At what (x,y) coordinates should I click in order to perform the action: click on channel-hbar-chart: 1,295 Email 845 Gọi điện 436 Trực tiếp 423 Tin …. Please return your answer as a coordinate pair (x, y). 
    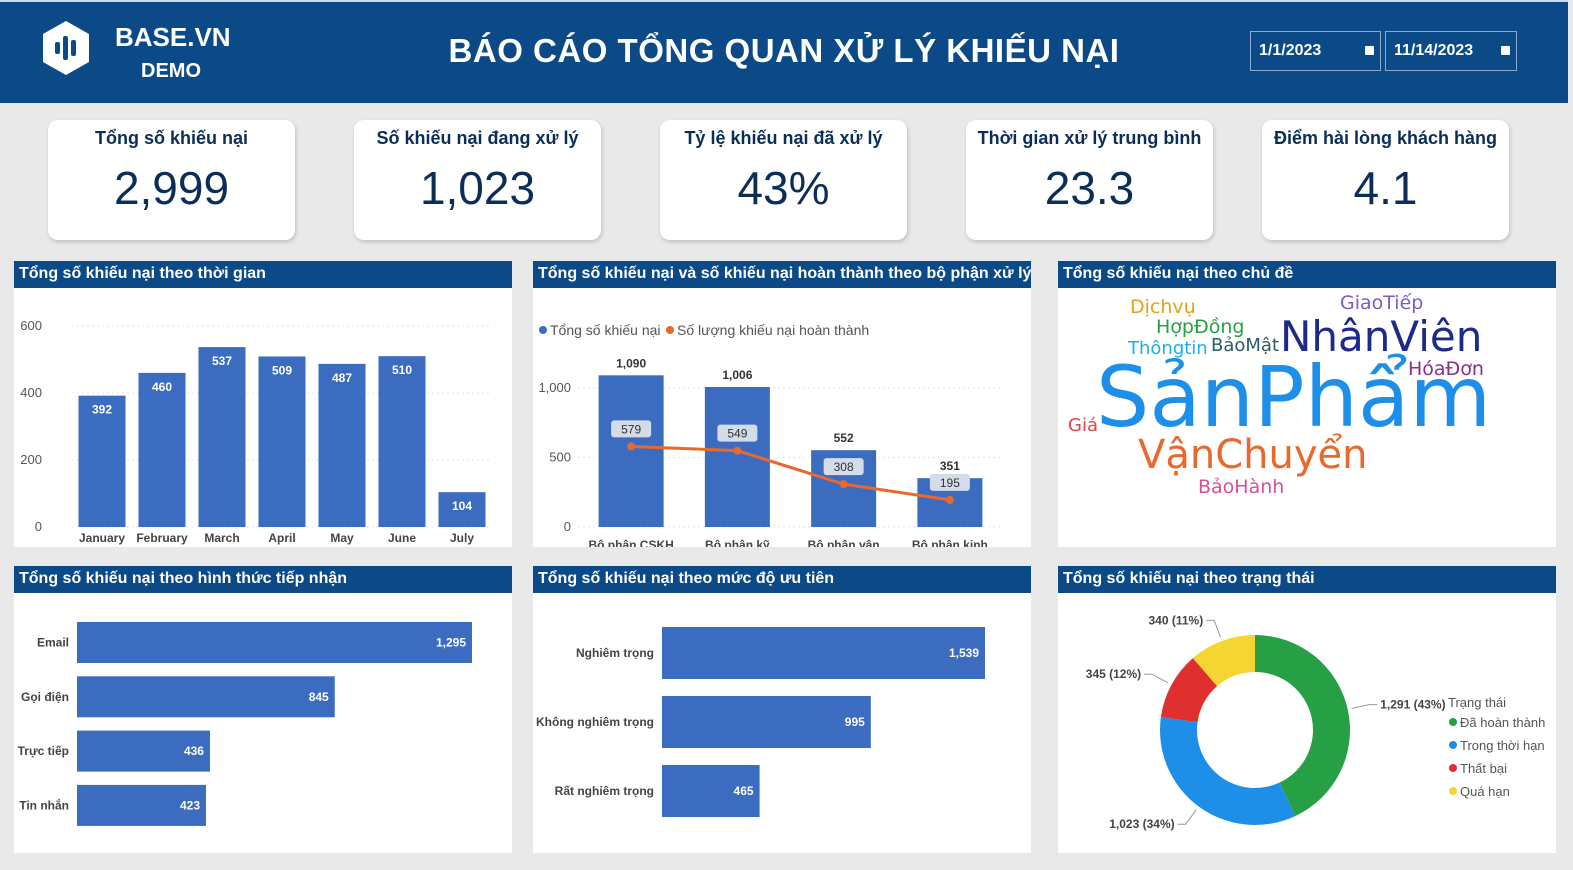
    Looking at the image, I should click on (245, 724).